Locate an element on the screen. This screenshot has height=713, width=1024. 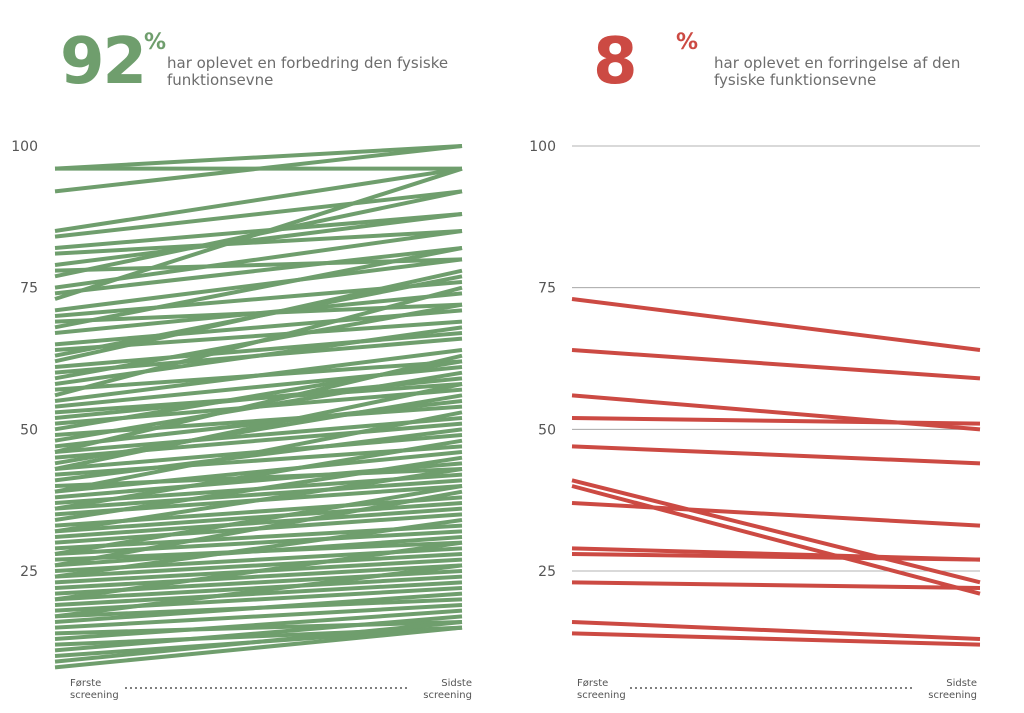
improvement-percentage: 92 is located at coordinates (103, 62).